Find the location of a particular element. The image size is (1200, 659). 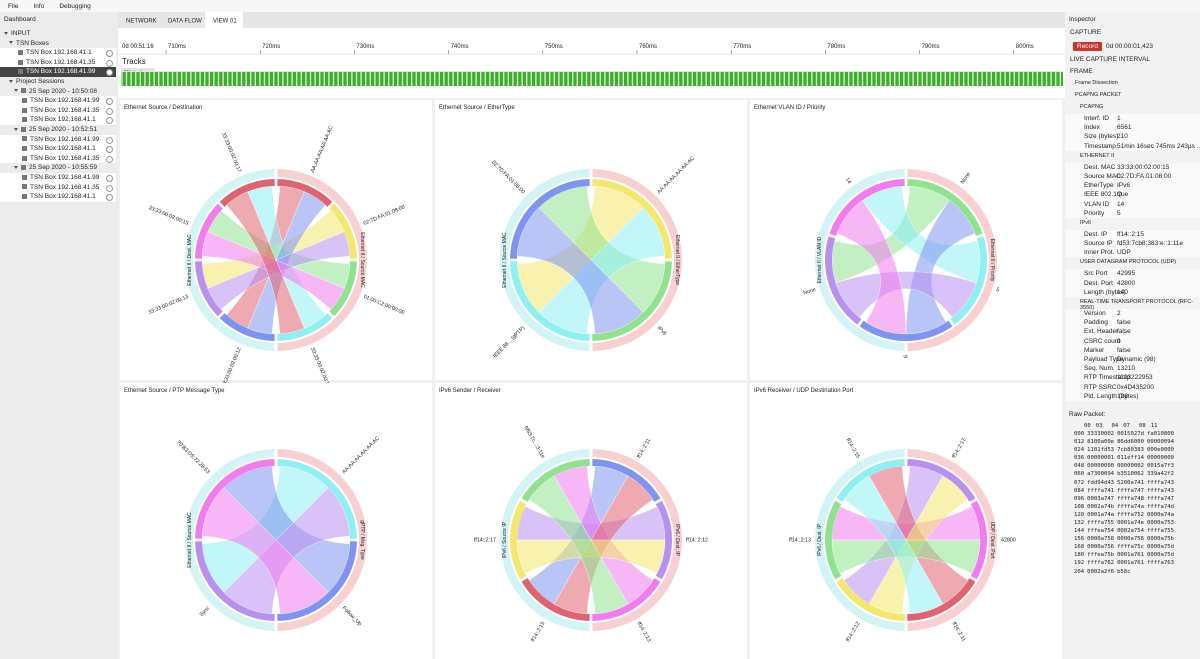

tree-node: 25 Sep 2020 - 10:55:59 is located at coordinates (59, 168).